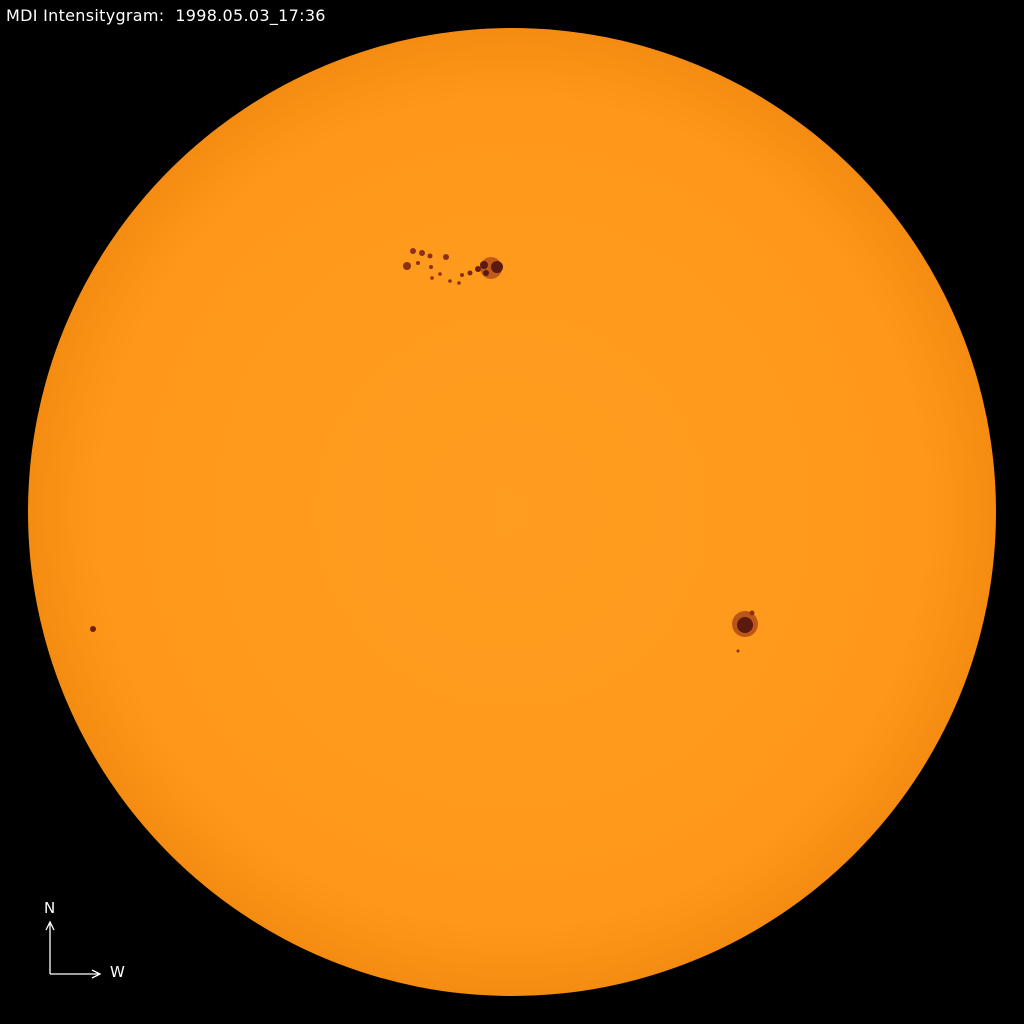 The width and height of the screenshot is (1024, 1024). I want to click on west-label: W, so click(117, 972).